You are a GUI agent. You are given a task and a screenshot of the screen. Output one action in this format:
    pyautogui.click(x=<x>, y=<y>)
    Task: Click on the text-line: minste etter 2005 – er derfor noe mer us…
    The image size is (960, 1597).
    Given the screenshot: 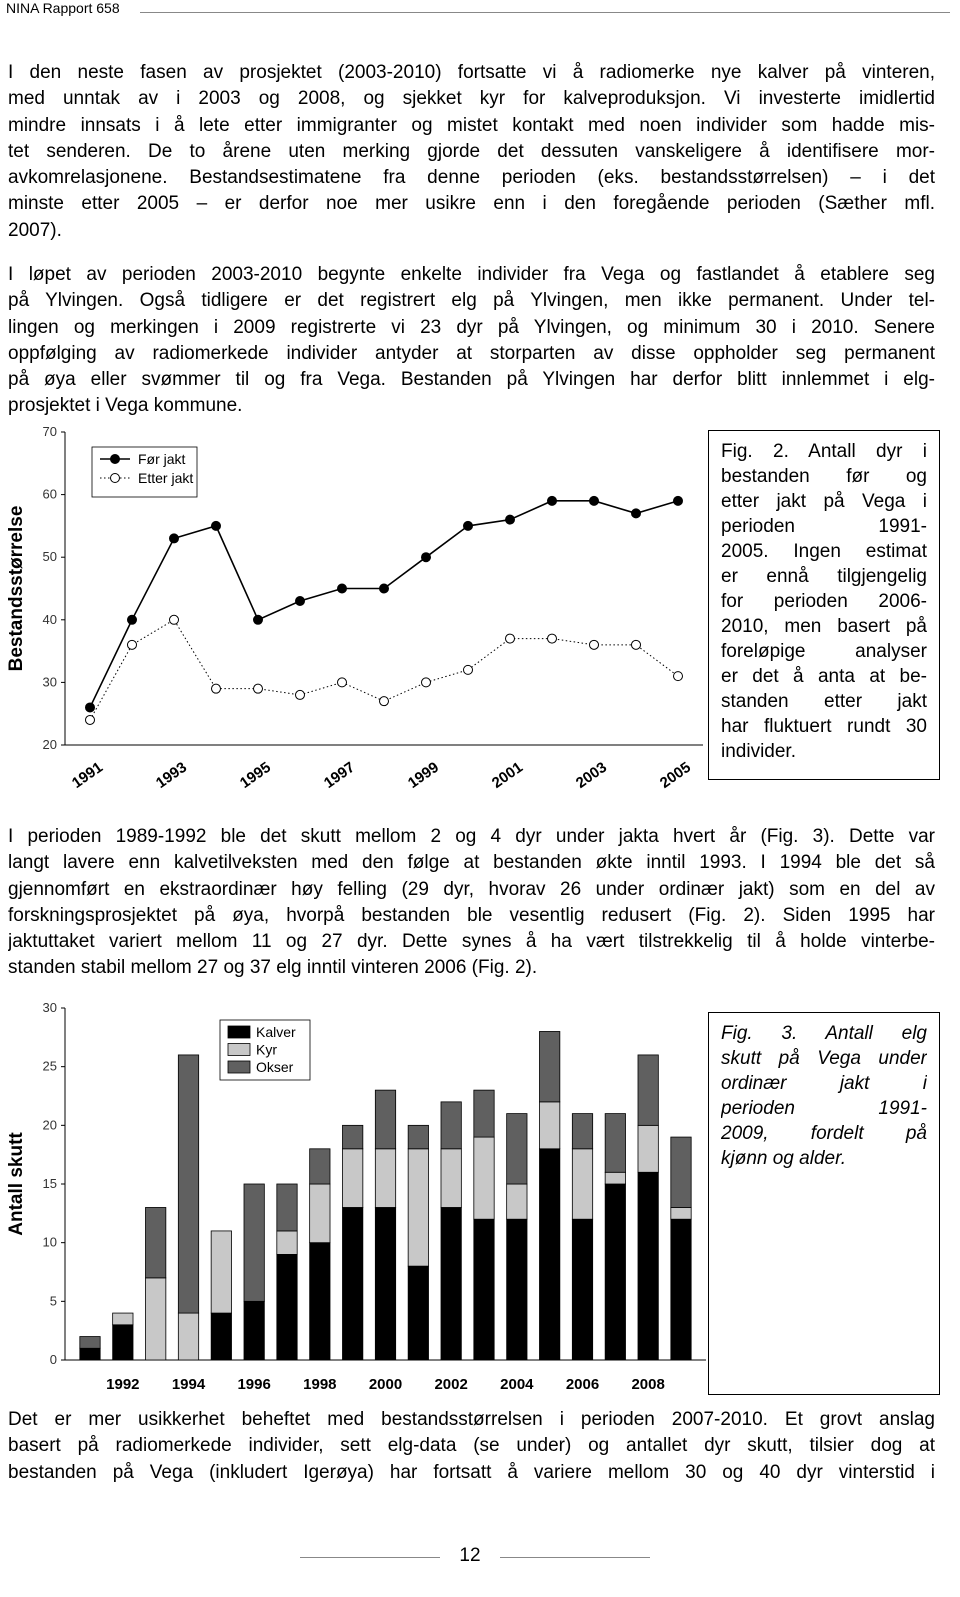 What is the action you would take?
    pyautogui.click(x=471, y=204)
    